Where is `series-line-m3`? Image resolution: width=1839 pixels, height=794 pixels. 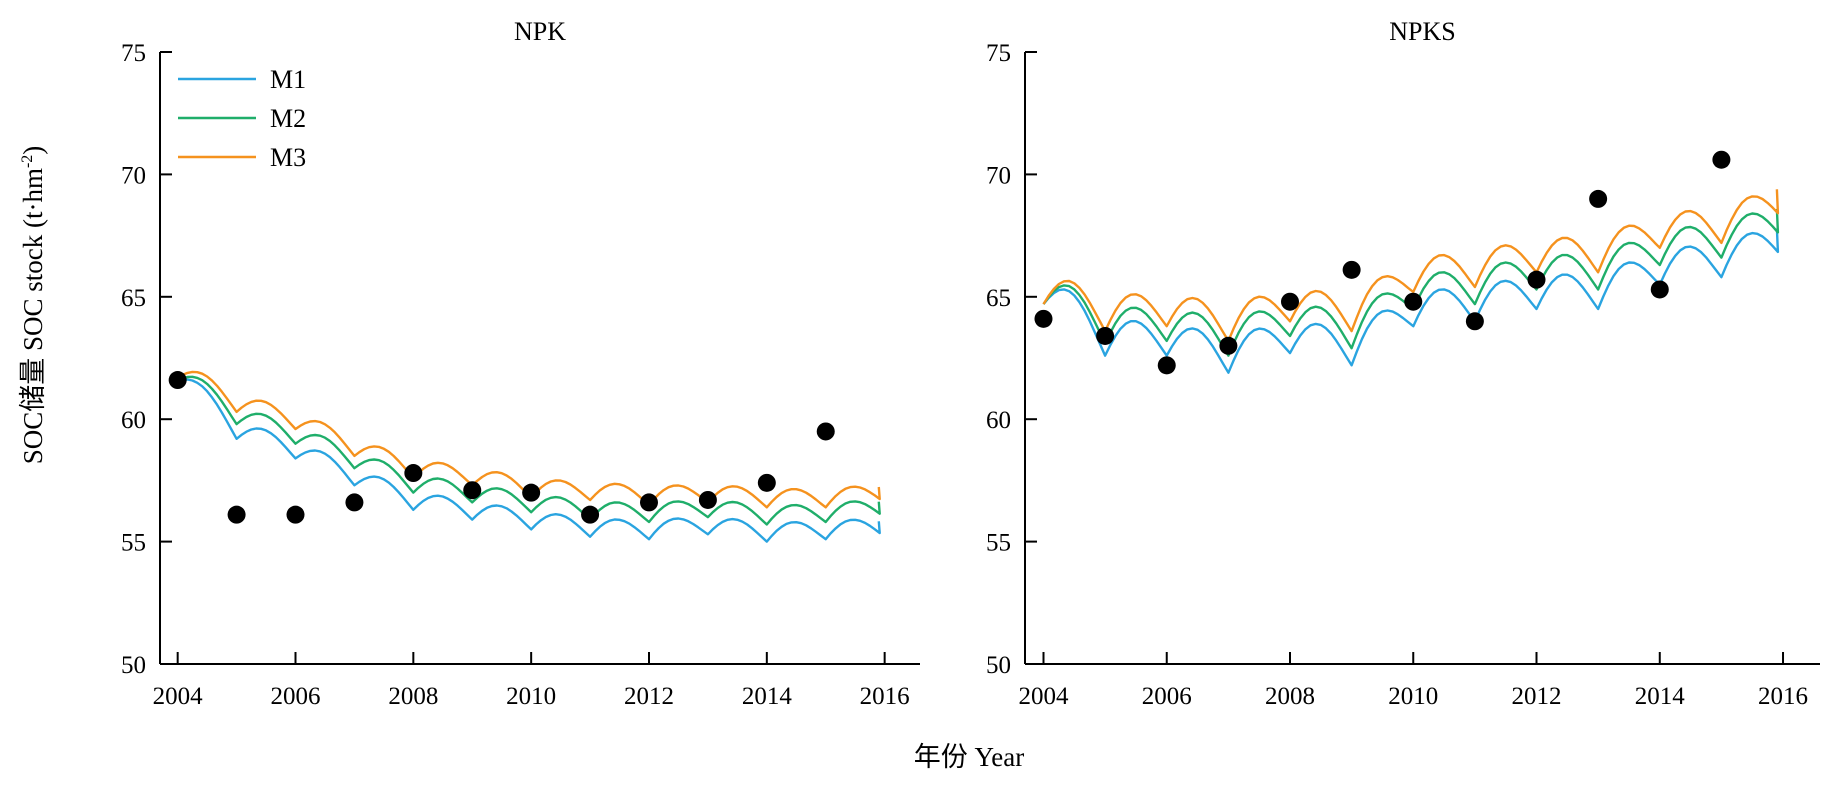
series-line-m3 is located at coordinates (1411, 266).